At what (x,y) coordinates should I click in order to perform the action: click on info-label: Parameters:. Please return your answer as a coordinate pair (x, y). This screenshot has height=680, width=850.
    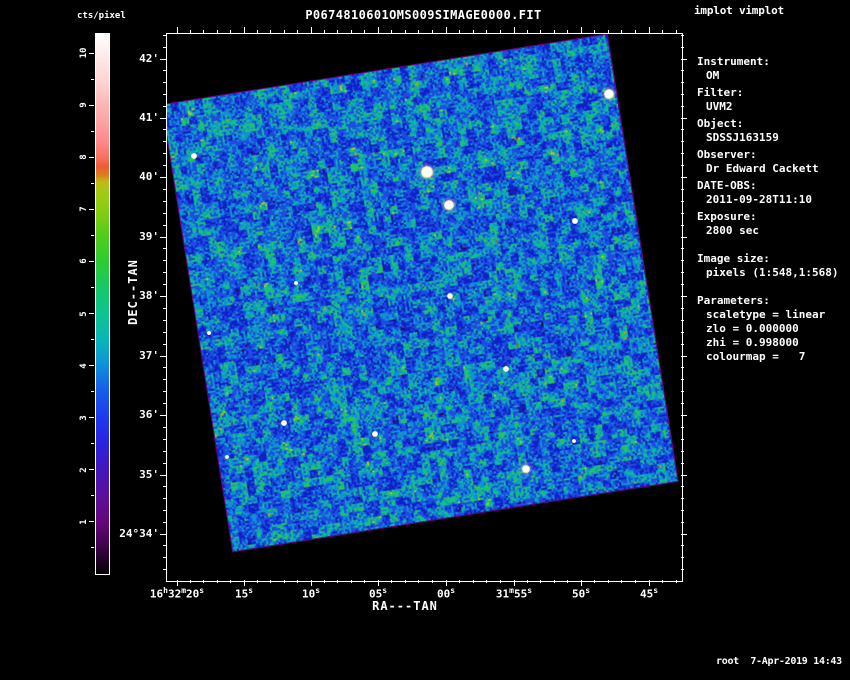
    Looking at the image, I should click on (733, 300).